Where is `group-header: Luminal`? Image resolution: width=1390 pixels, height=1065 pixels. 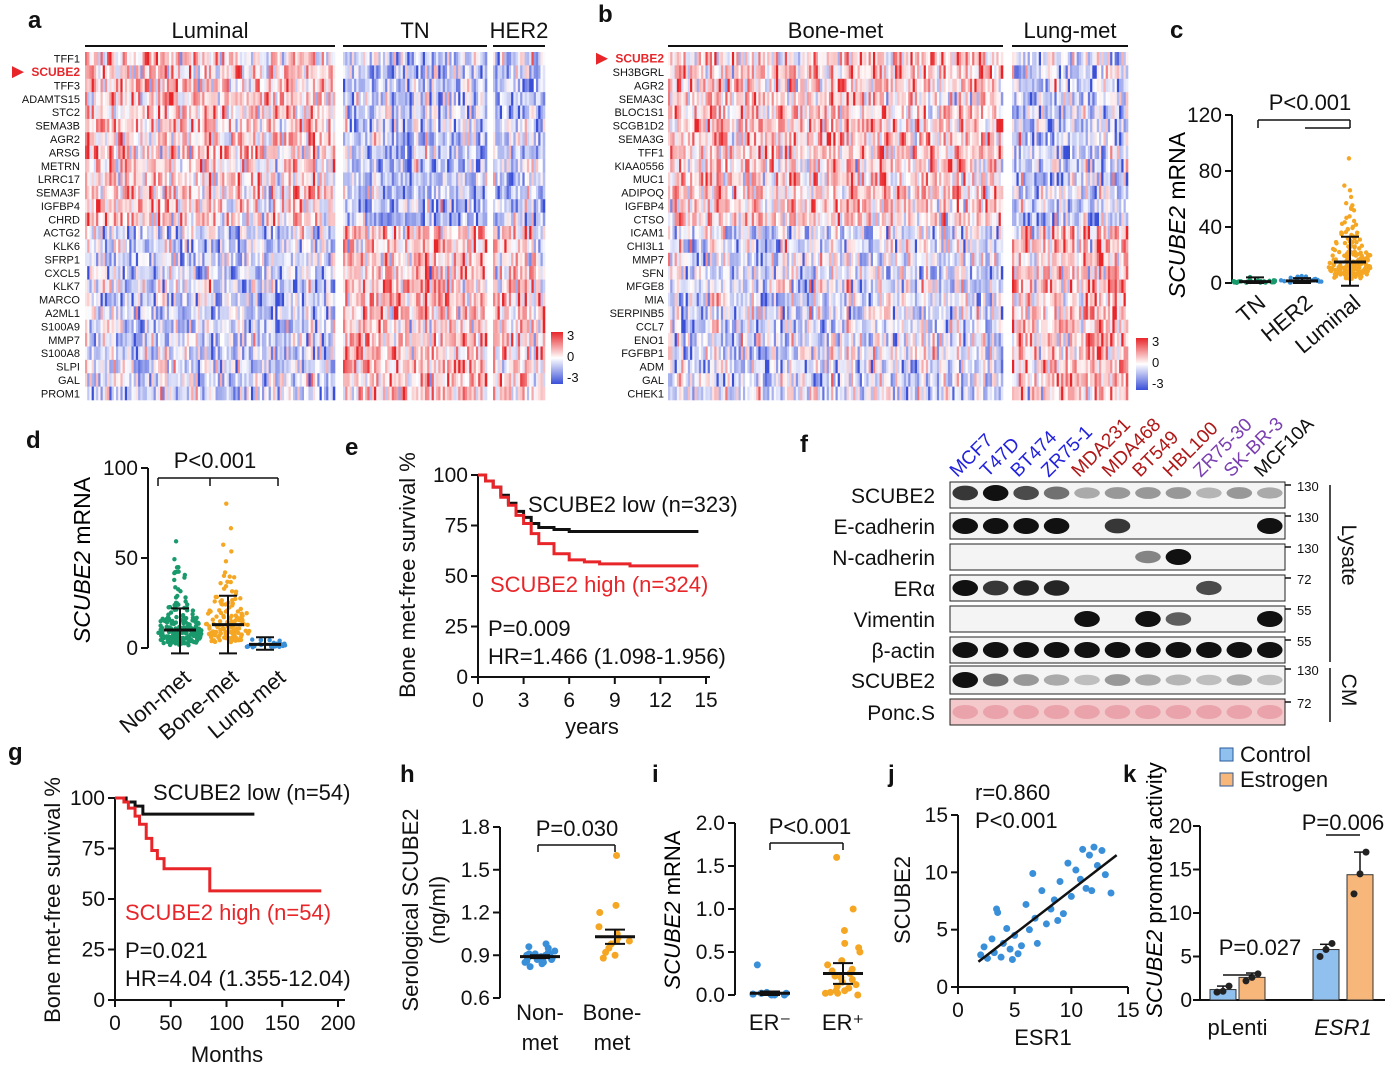 group-header: Luminal is located at coordinates (209, 30).